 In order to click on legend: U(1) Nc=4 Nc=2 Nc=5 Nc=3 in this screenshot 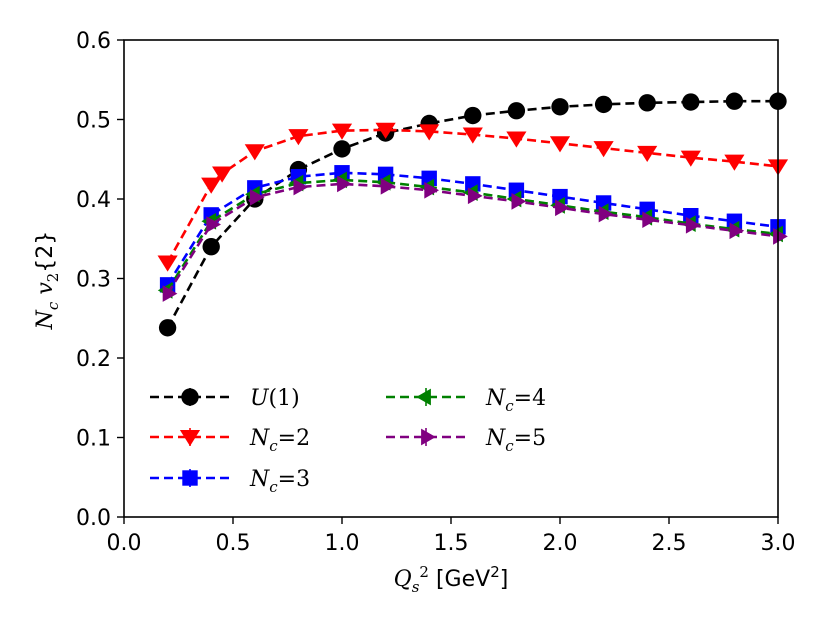, I will do `click(348, 441)`.